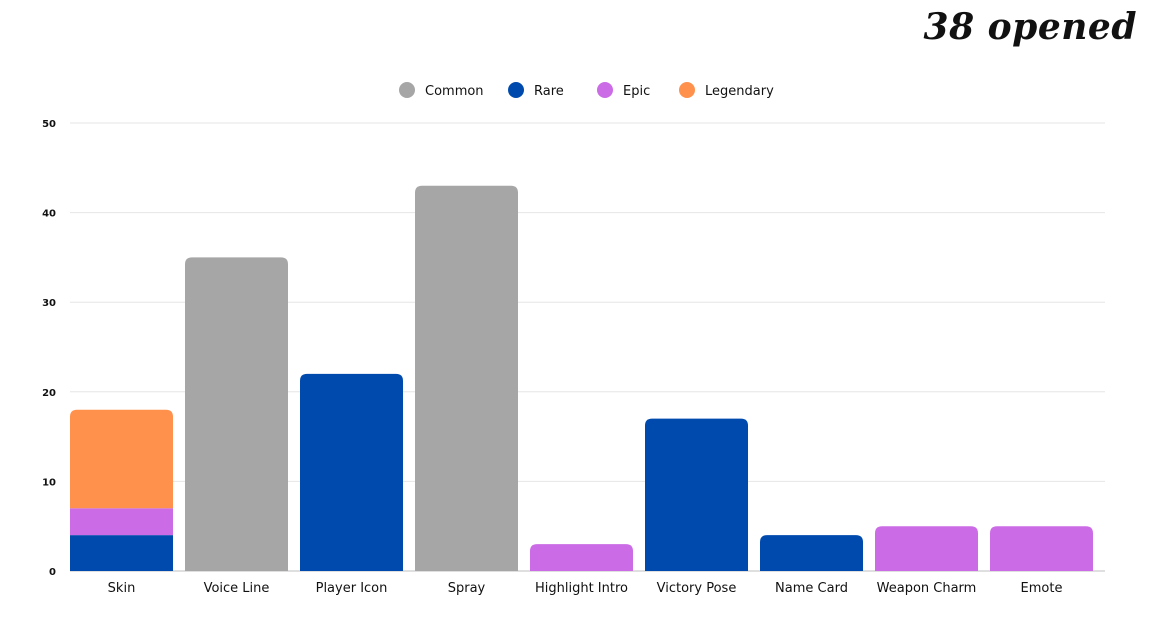 This screenshot has width=1155, height=624. Describe the element at coordinates (581, 588) in the screenshot. I see `x-tick-label: Highlight Intro` at that location.